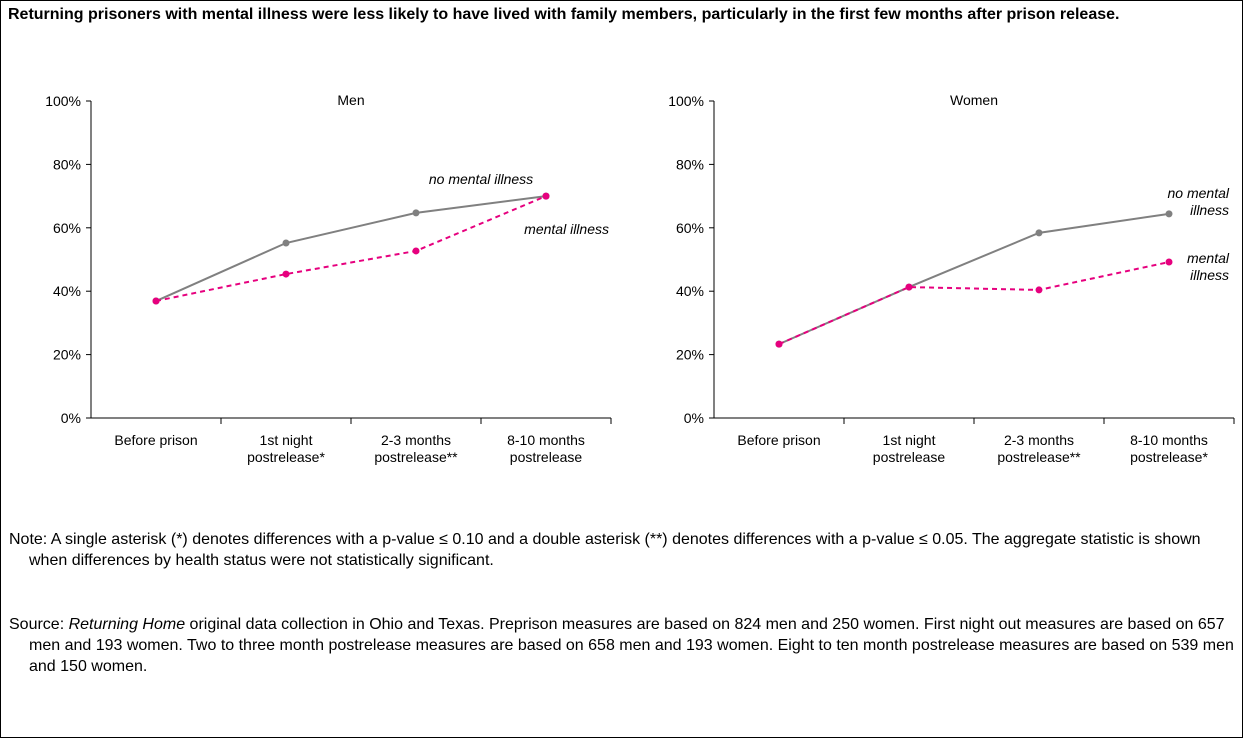 The image size is (1243, 738). Describe the element at coordinates (909, 448) in the screenshot. I see `x-tick-label: 1st night postrelease` at that location.